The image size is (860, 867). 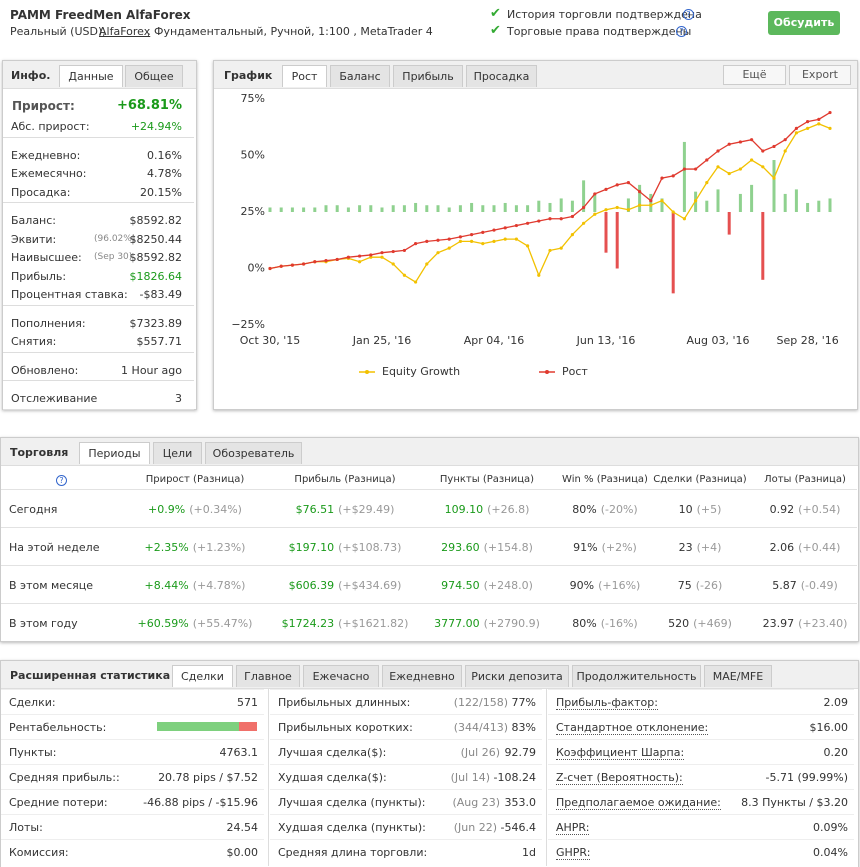 I want to click on legend-dot, so click(x=367, y=372).